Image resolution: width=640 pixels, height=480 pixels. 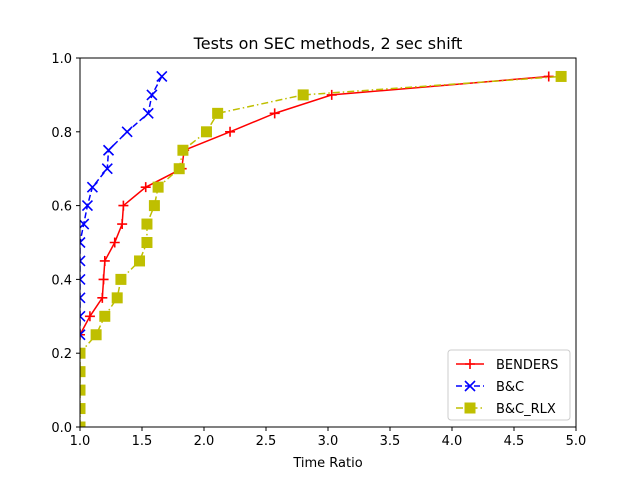 I want to click on x-tick-label-7: 4.5, so click(x=514, y=441).